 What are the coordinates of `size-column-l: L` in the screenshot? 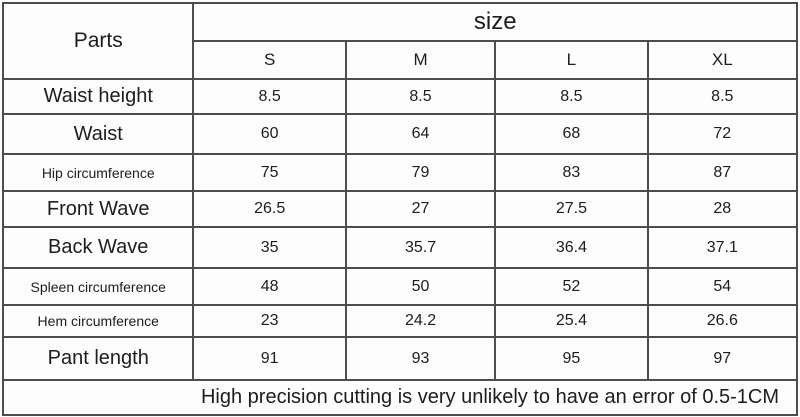 It's located at (571, 60).